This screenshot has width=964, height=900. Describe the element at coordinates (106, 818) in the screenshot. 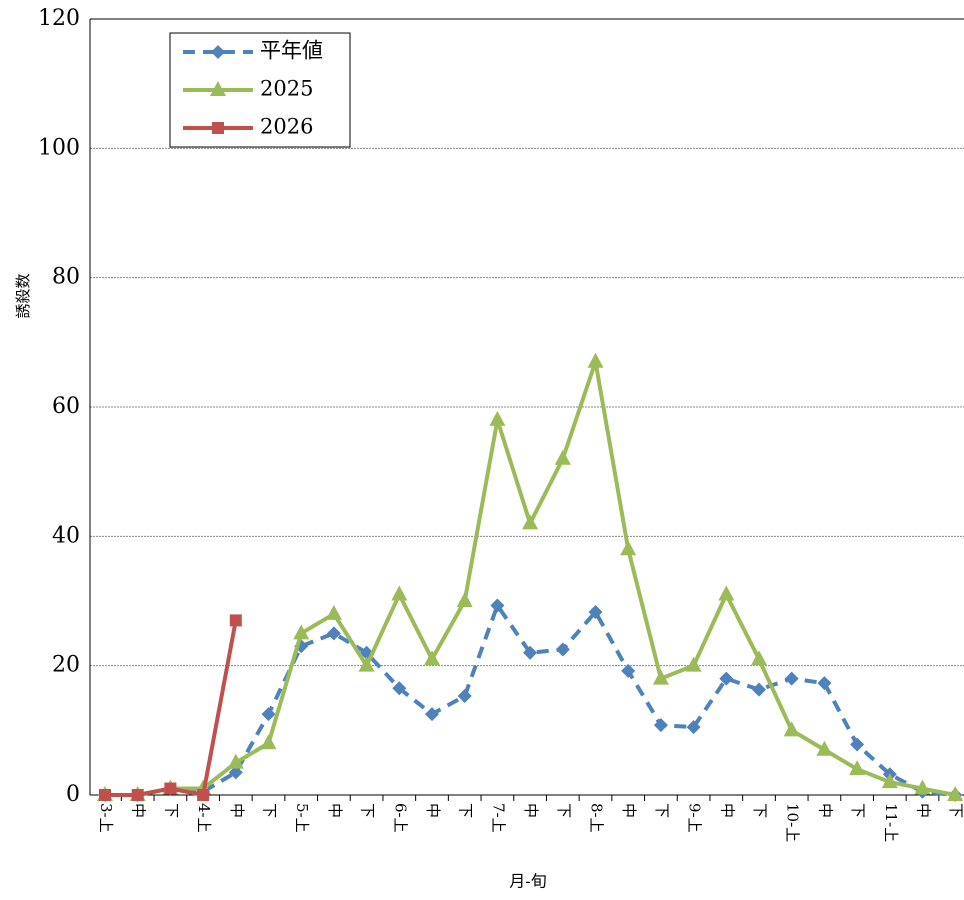

I see `x-tick-label: 3-上` at that location.